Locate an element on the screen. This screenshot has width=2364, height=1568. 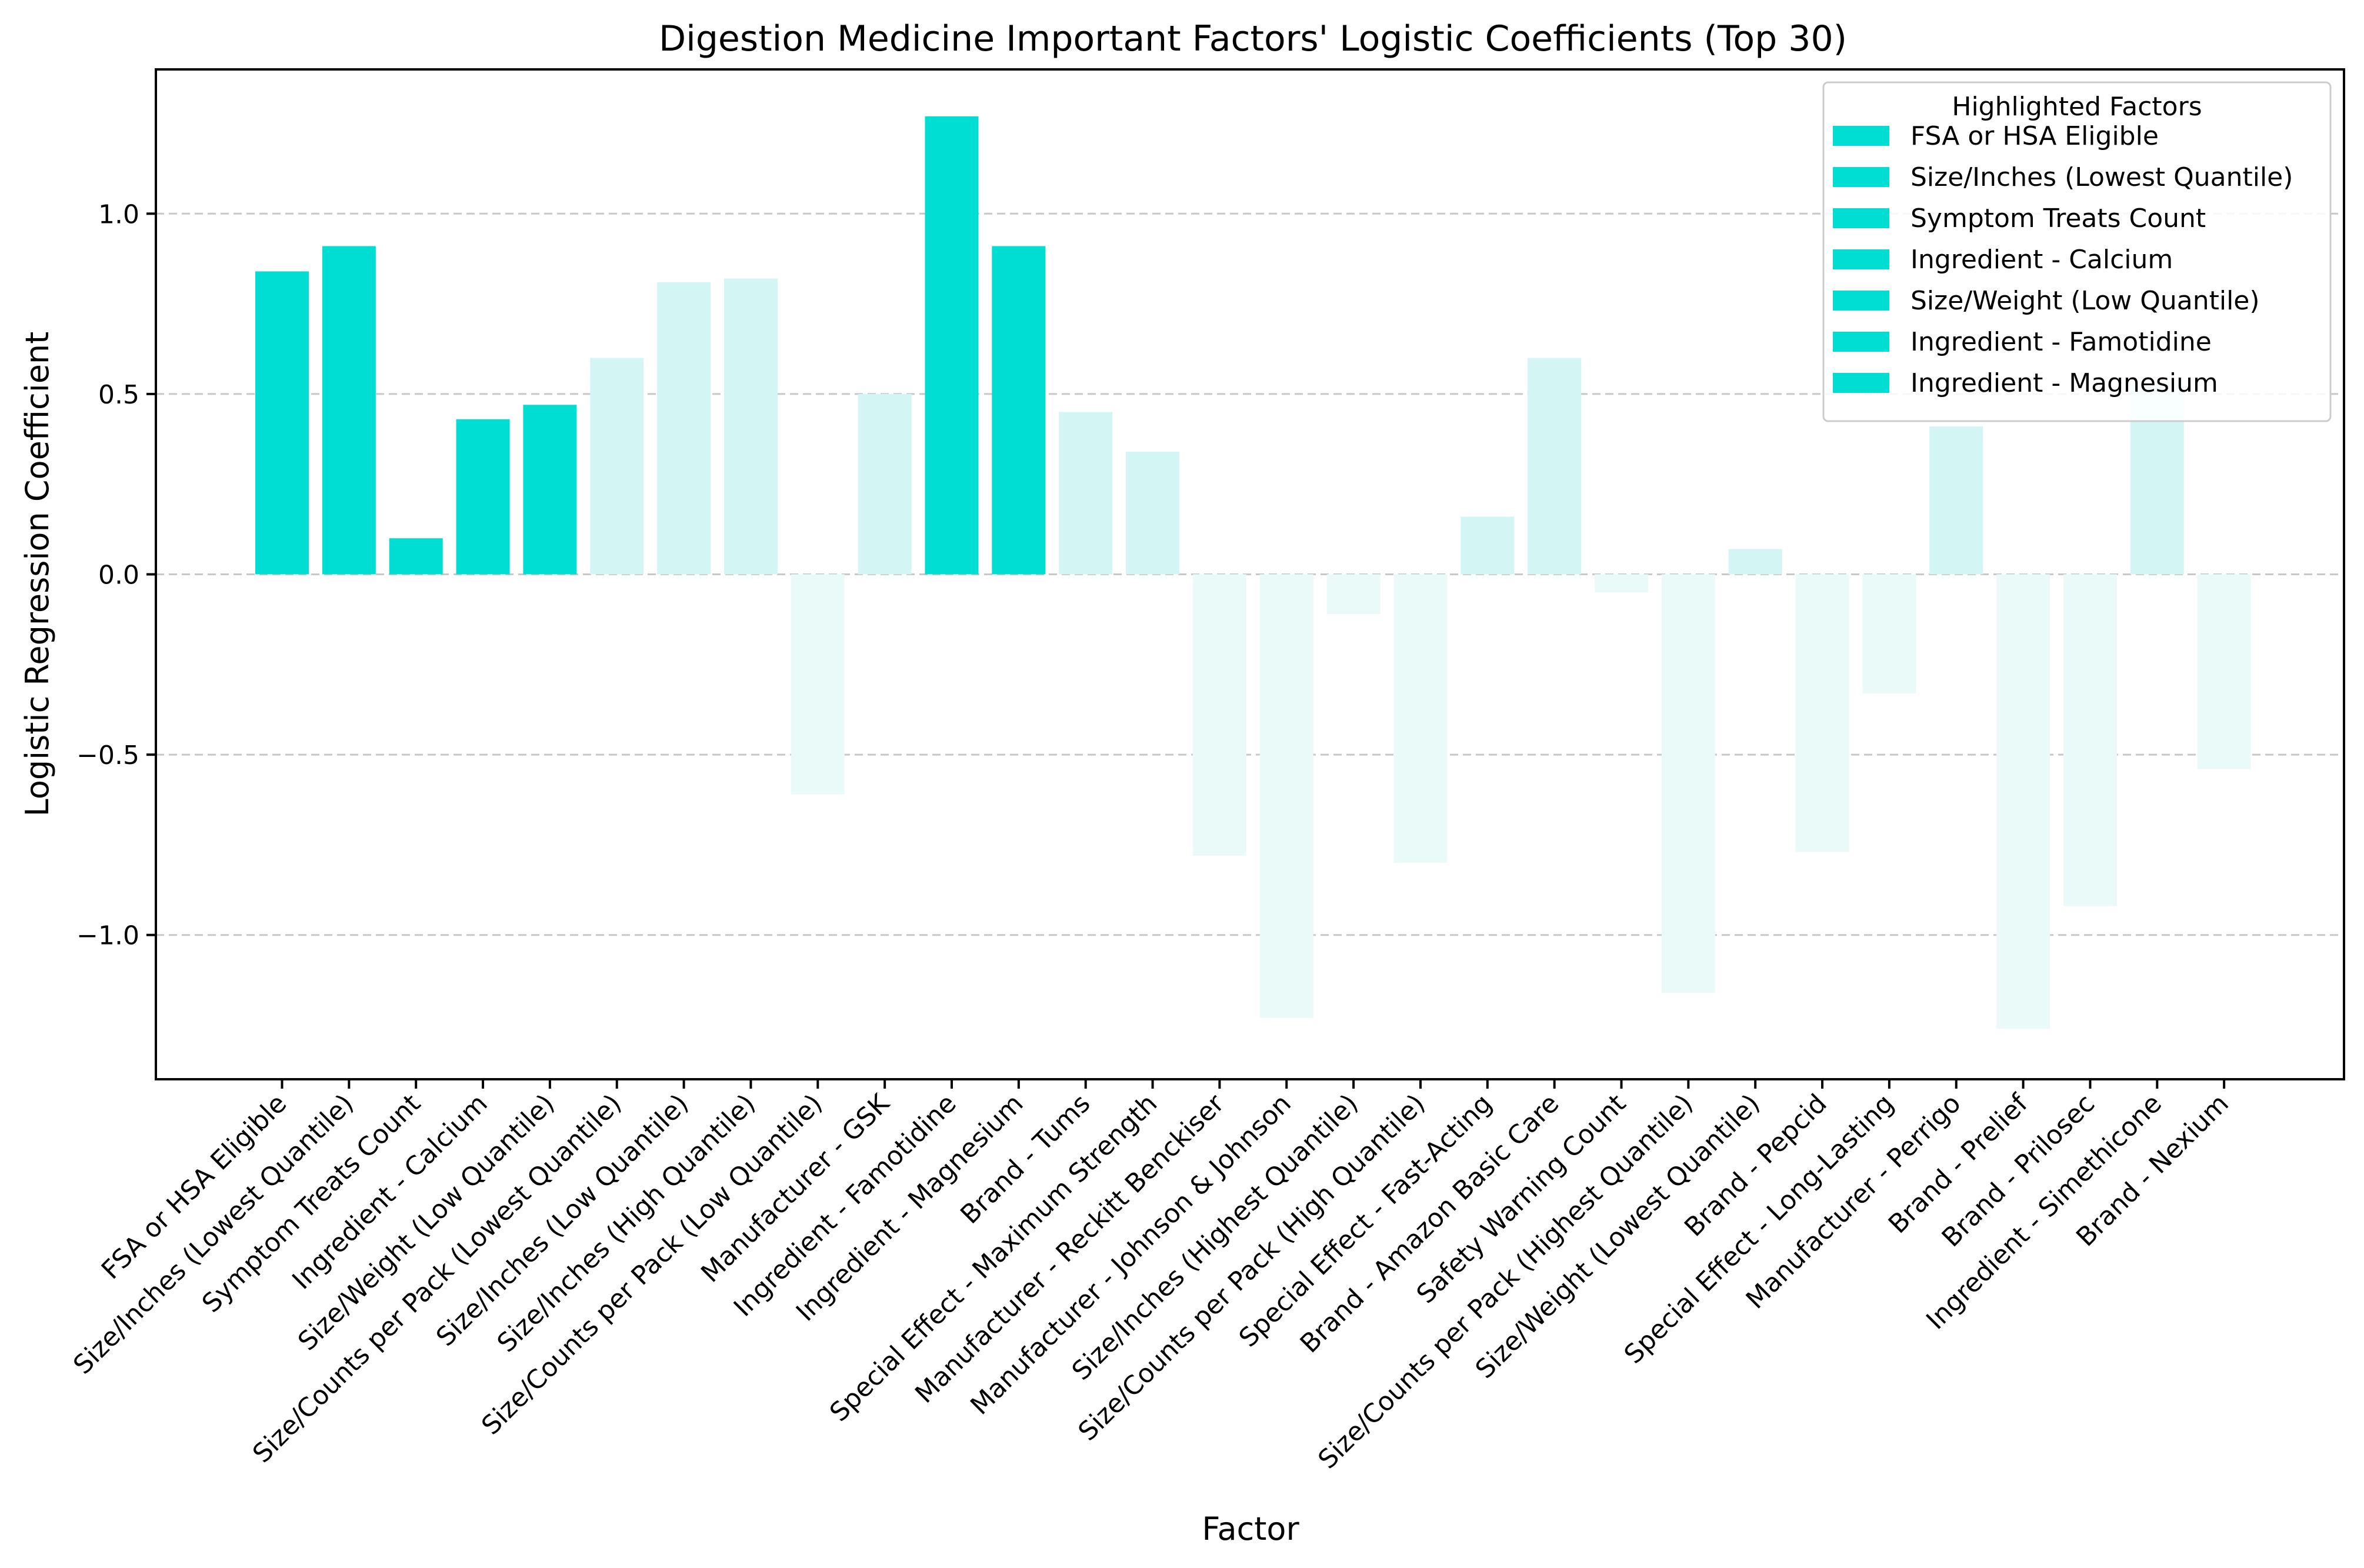
legend-entry: Ingredient - Famotidine is located at coordinates (2061, 342).